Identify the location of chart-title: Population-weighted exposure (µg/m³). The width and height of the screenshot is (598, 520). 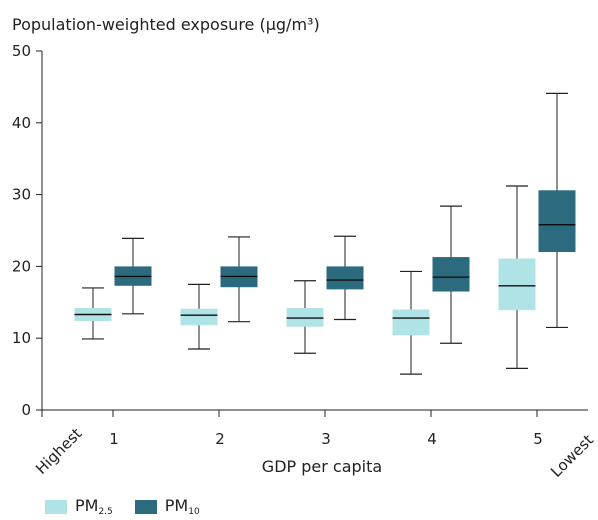
(166, 24).